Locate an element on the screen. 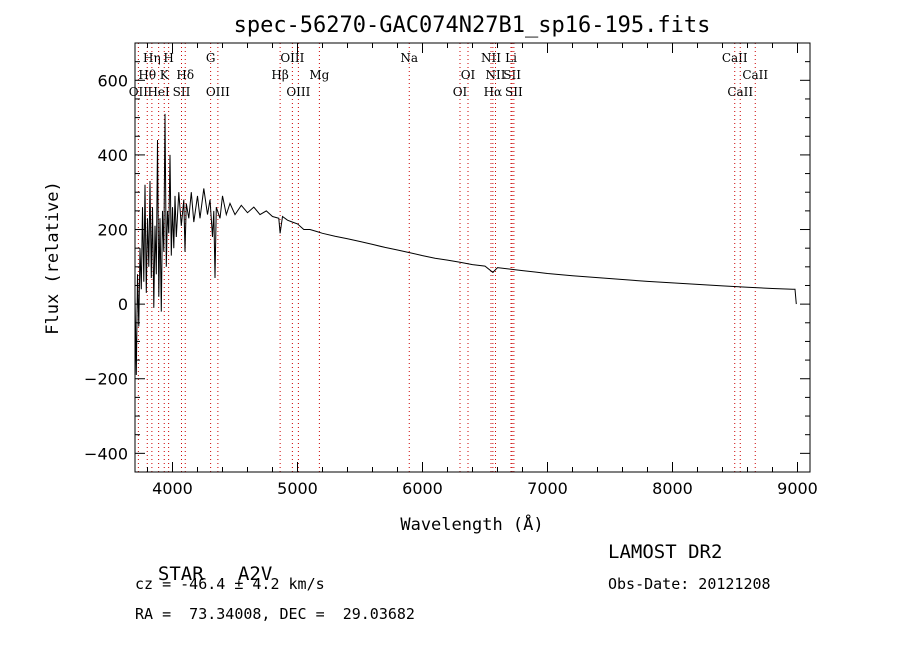 The height and width of the screenshot is (650, 900). y-axis-label: Flux (relative) is located at coordinates (53, 258).